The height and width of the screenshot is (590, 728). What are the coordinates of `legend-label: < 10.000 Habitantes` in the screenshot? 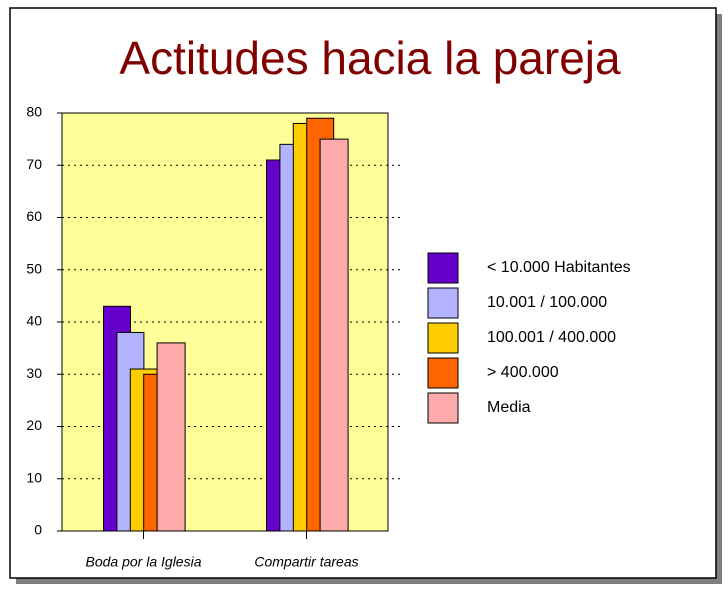 It's located at (559, 267).